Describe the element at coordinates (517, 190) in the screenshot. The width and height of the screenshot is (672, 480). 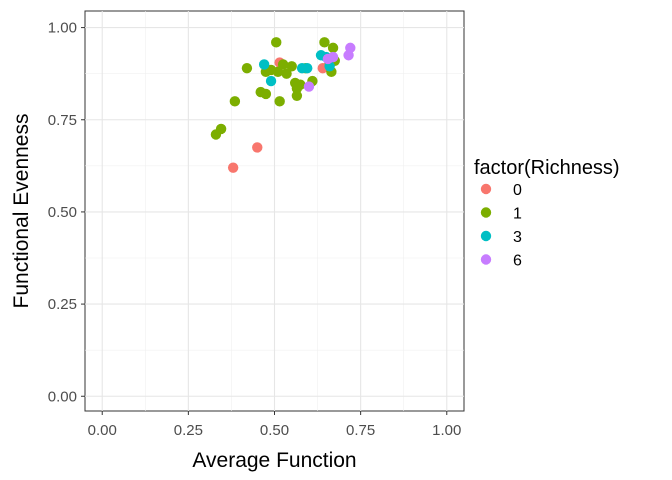
I see `legend-label-0: 0` at that location.